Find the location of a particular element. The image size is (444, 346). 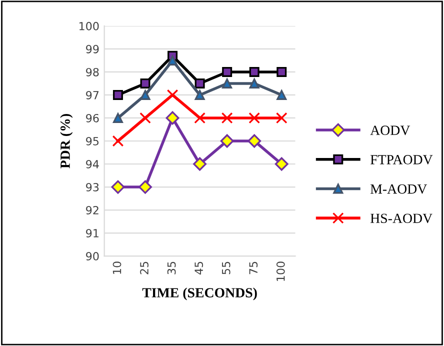

y-tick-label: 95 is located at coordinates (92, 141).